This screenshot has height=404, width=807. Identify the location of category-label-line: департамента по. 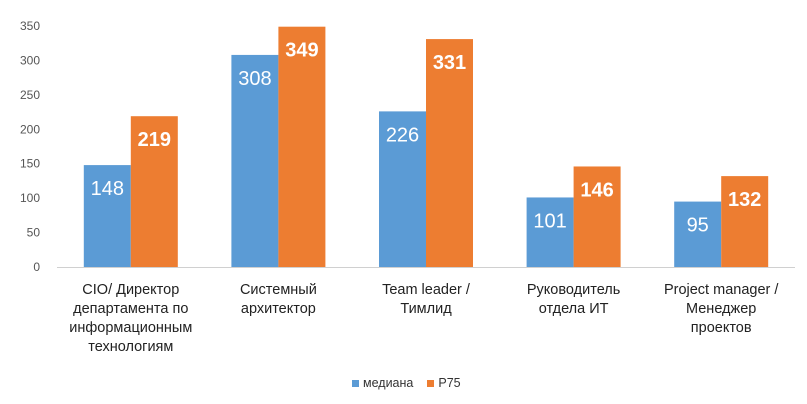
(131, 309).